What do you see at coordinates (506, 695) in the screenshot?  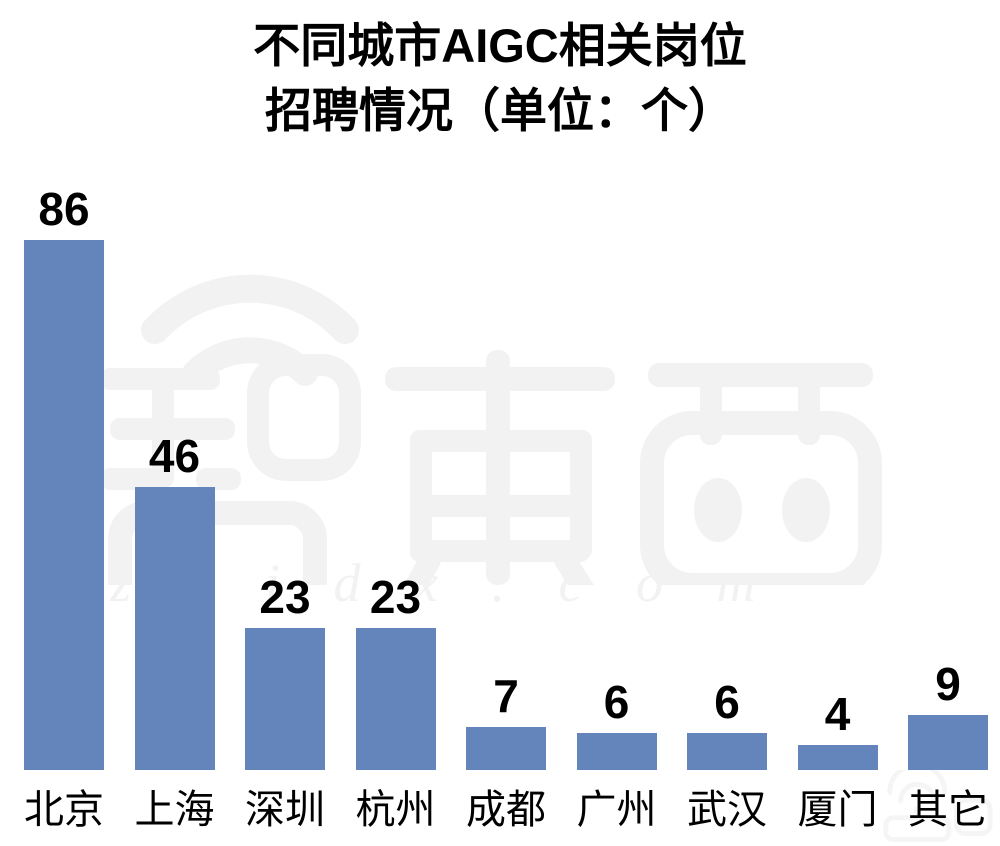 I see `bar-value-label-成都: 7` at bounding box center [506, 695].